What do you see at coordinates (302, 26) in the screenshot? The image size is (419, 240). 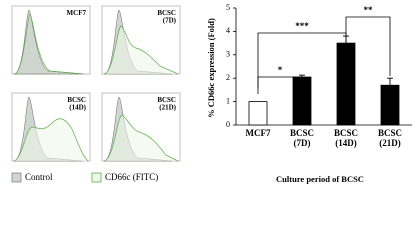 I see `significance-label: ***` at bounding box center [302, 26].